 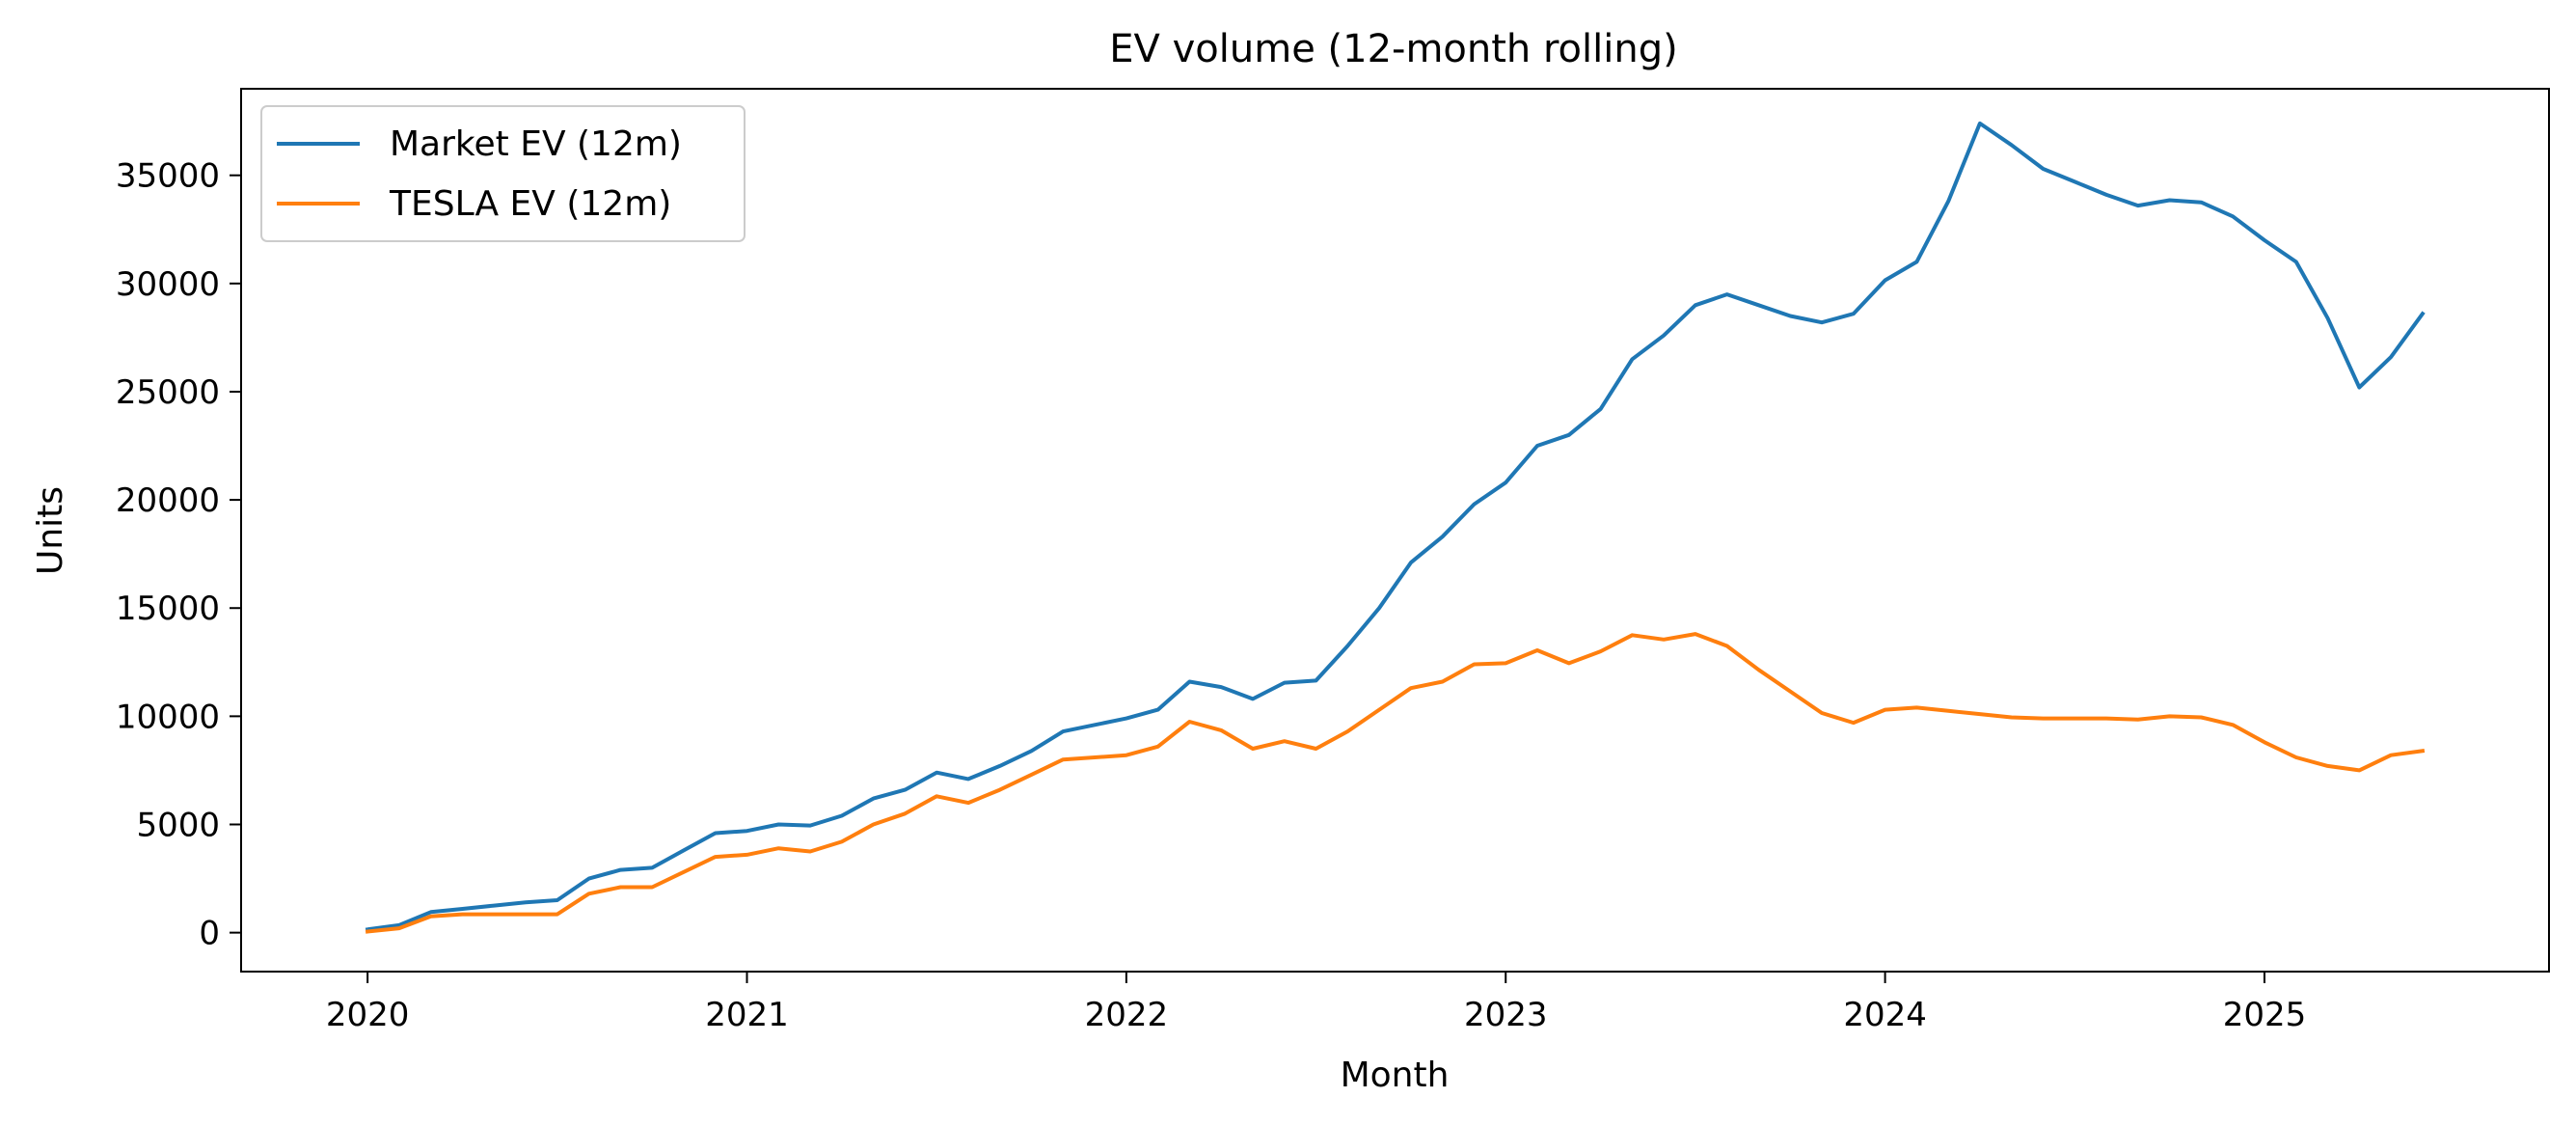 What do you see at coordinates (168, 284) in the screenshot?
I see `y-tick-label: 30000` at bounding box center [168, 284].